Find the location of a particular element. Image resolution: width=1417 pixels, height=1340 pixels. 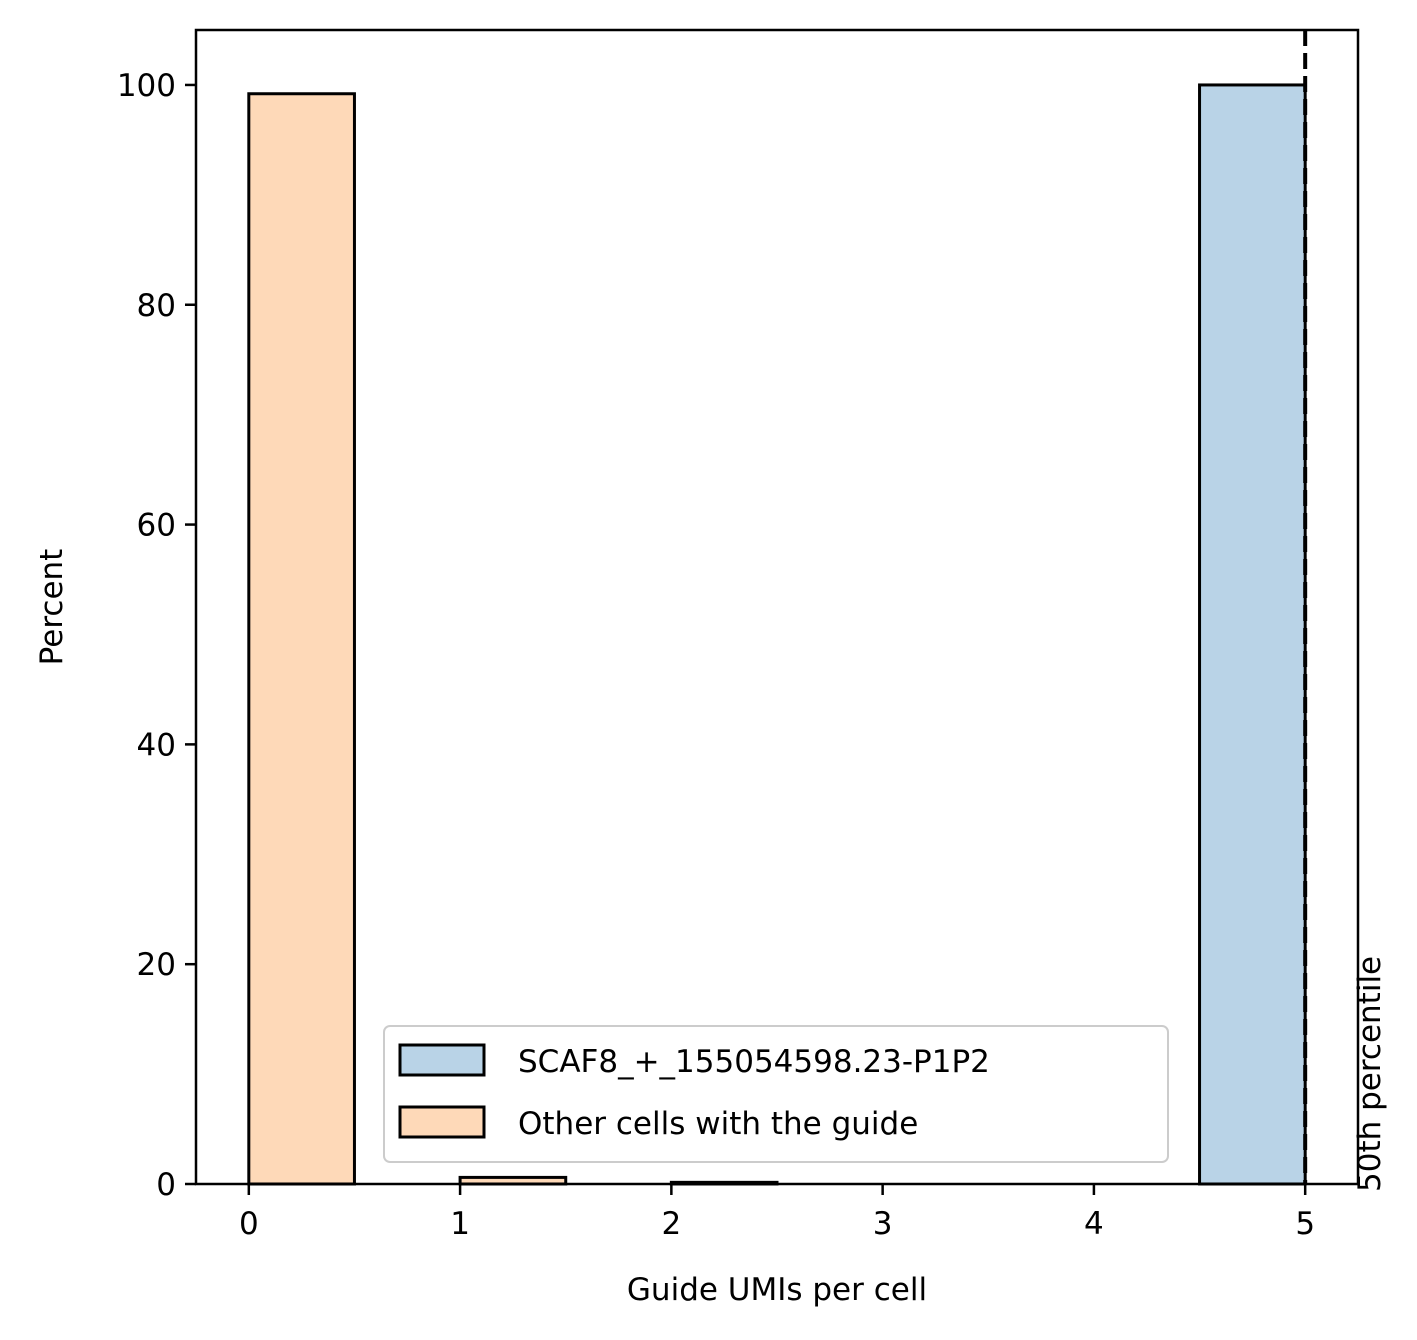

y-tick-label: 20 is located at coordinates (156, 965).